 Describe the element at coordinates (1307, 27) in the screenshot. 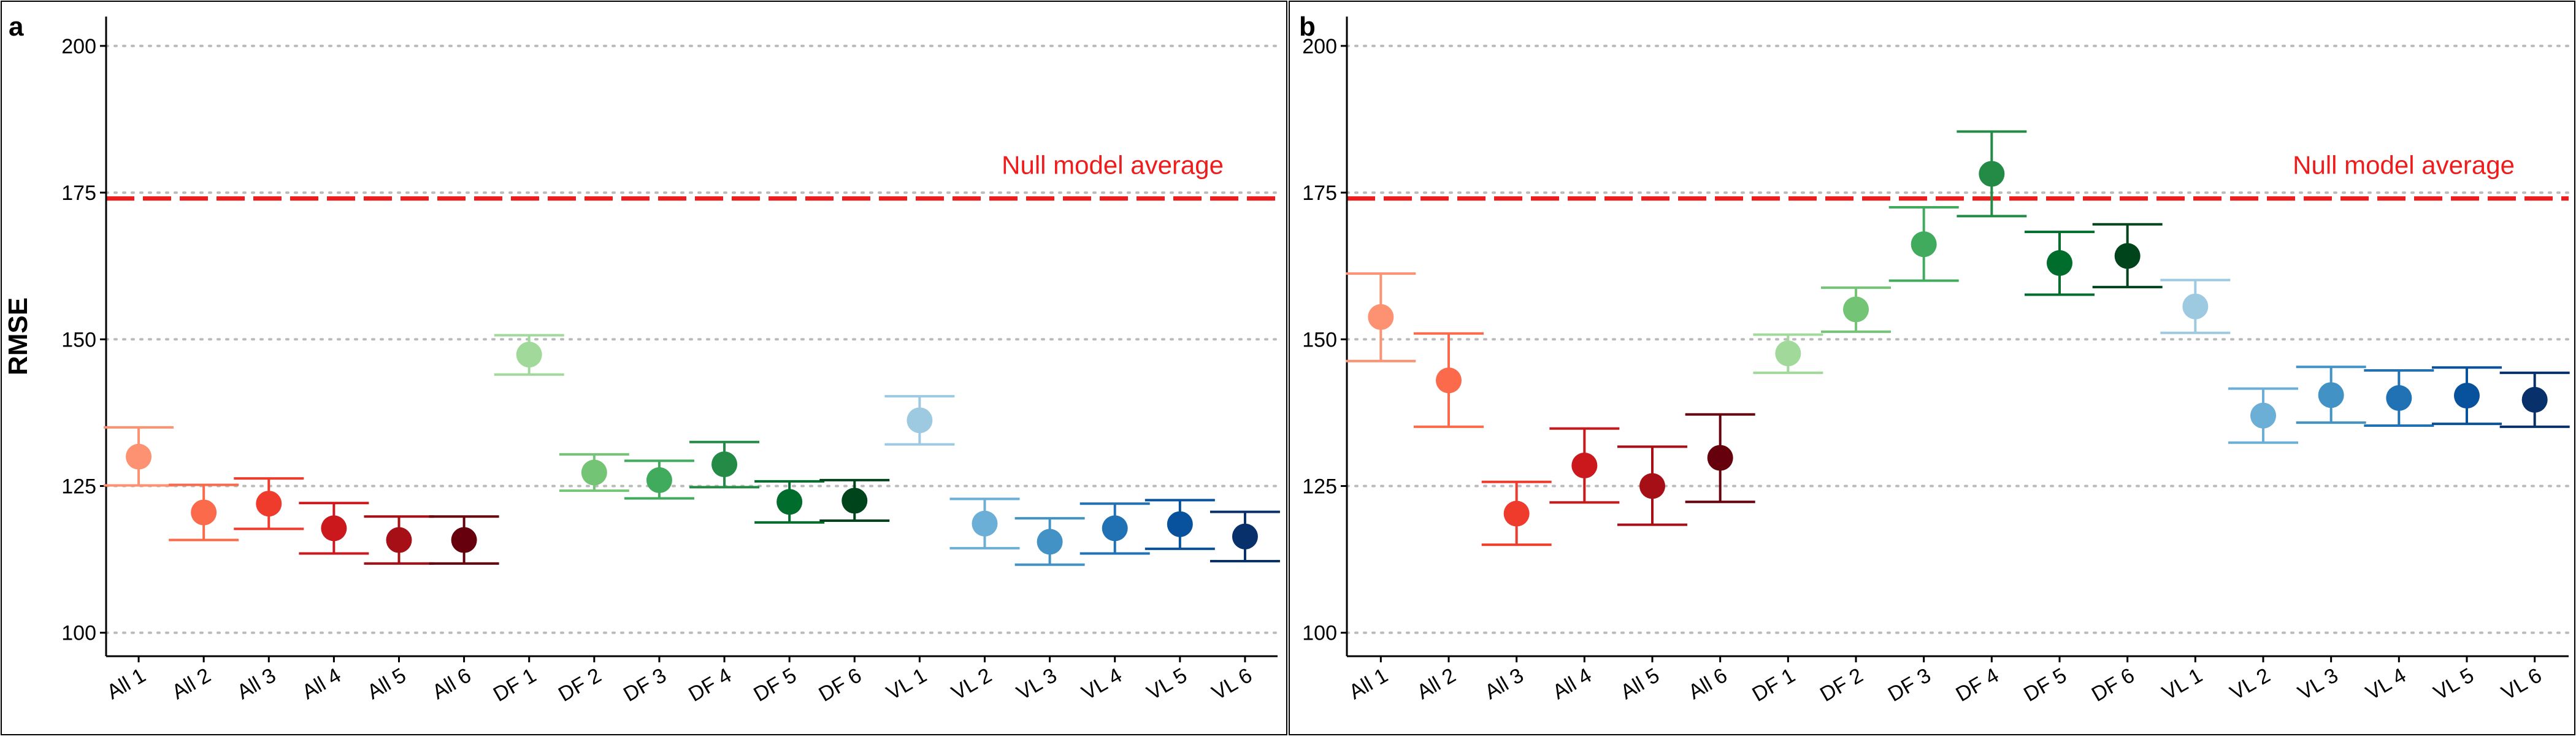

I see `panel-label: b` at that location.